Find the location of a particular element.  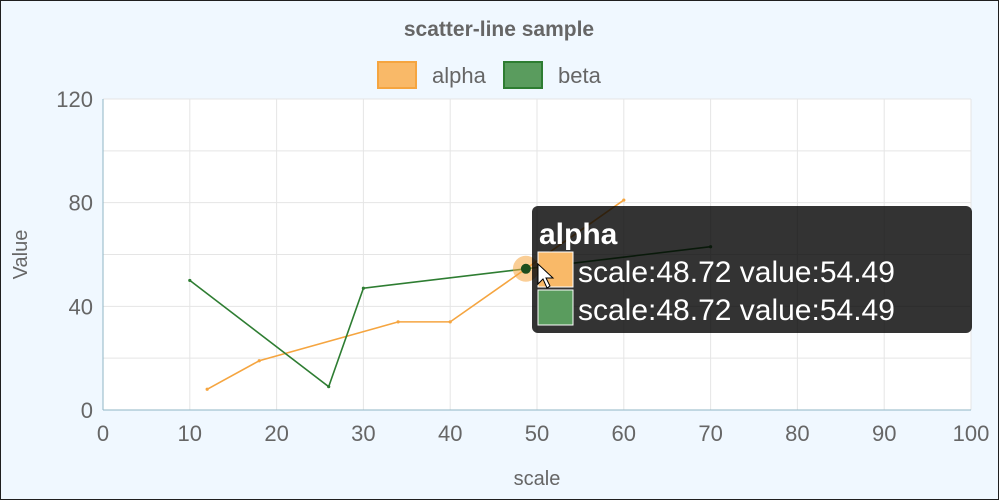

legend-label: beta is located at coordinates (580, 75).